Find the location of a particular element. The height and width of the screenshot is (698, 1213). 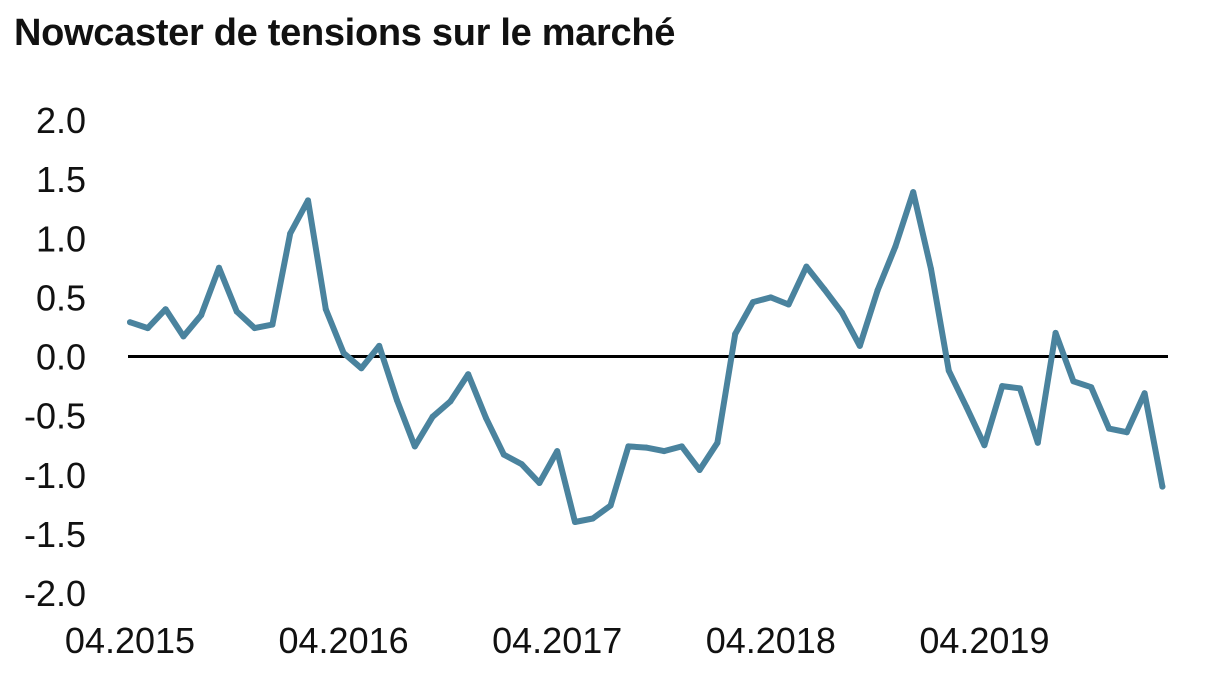

y-tick-label: -0.5 is located at coordinates (55, 416).